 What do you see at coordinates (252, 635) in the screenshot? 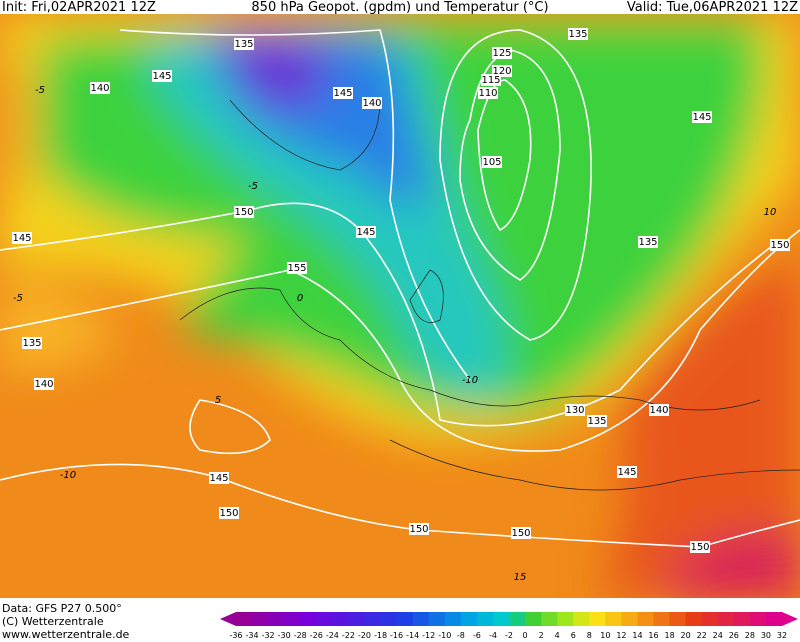
I see `colorbar-label: -34` at bounding box center [252, 635].